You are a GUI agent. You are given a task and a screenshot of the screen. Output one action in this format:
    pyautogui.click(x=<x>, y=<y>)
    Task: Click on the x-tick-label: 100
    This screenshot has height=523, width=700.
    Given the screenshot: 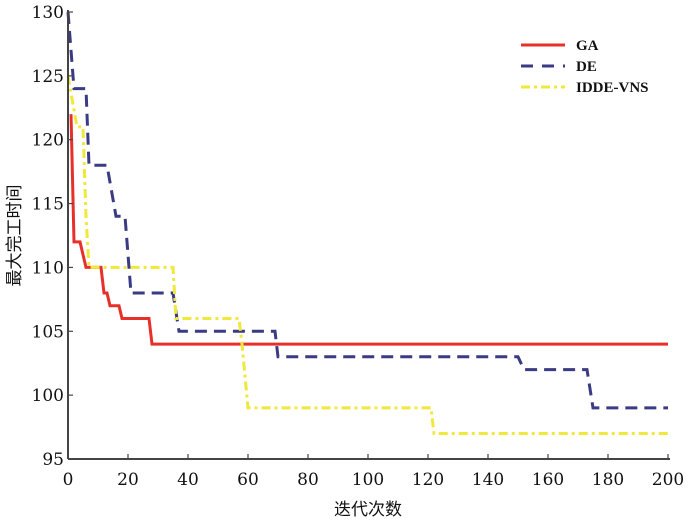 What is the action you would take?
    pyautogui.click(x=368, y=480)
    